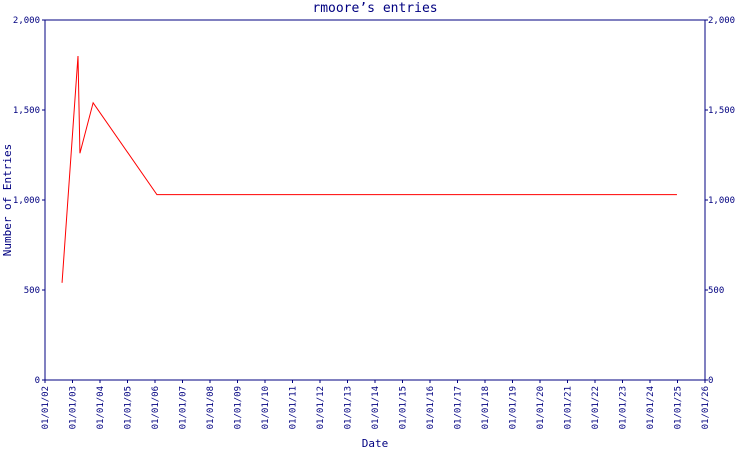 This screenshot has width=750, height=450. I want to click on y-tick-label: 0, so click(37, 381).